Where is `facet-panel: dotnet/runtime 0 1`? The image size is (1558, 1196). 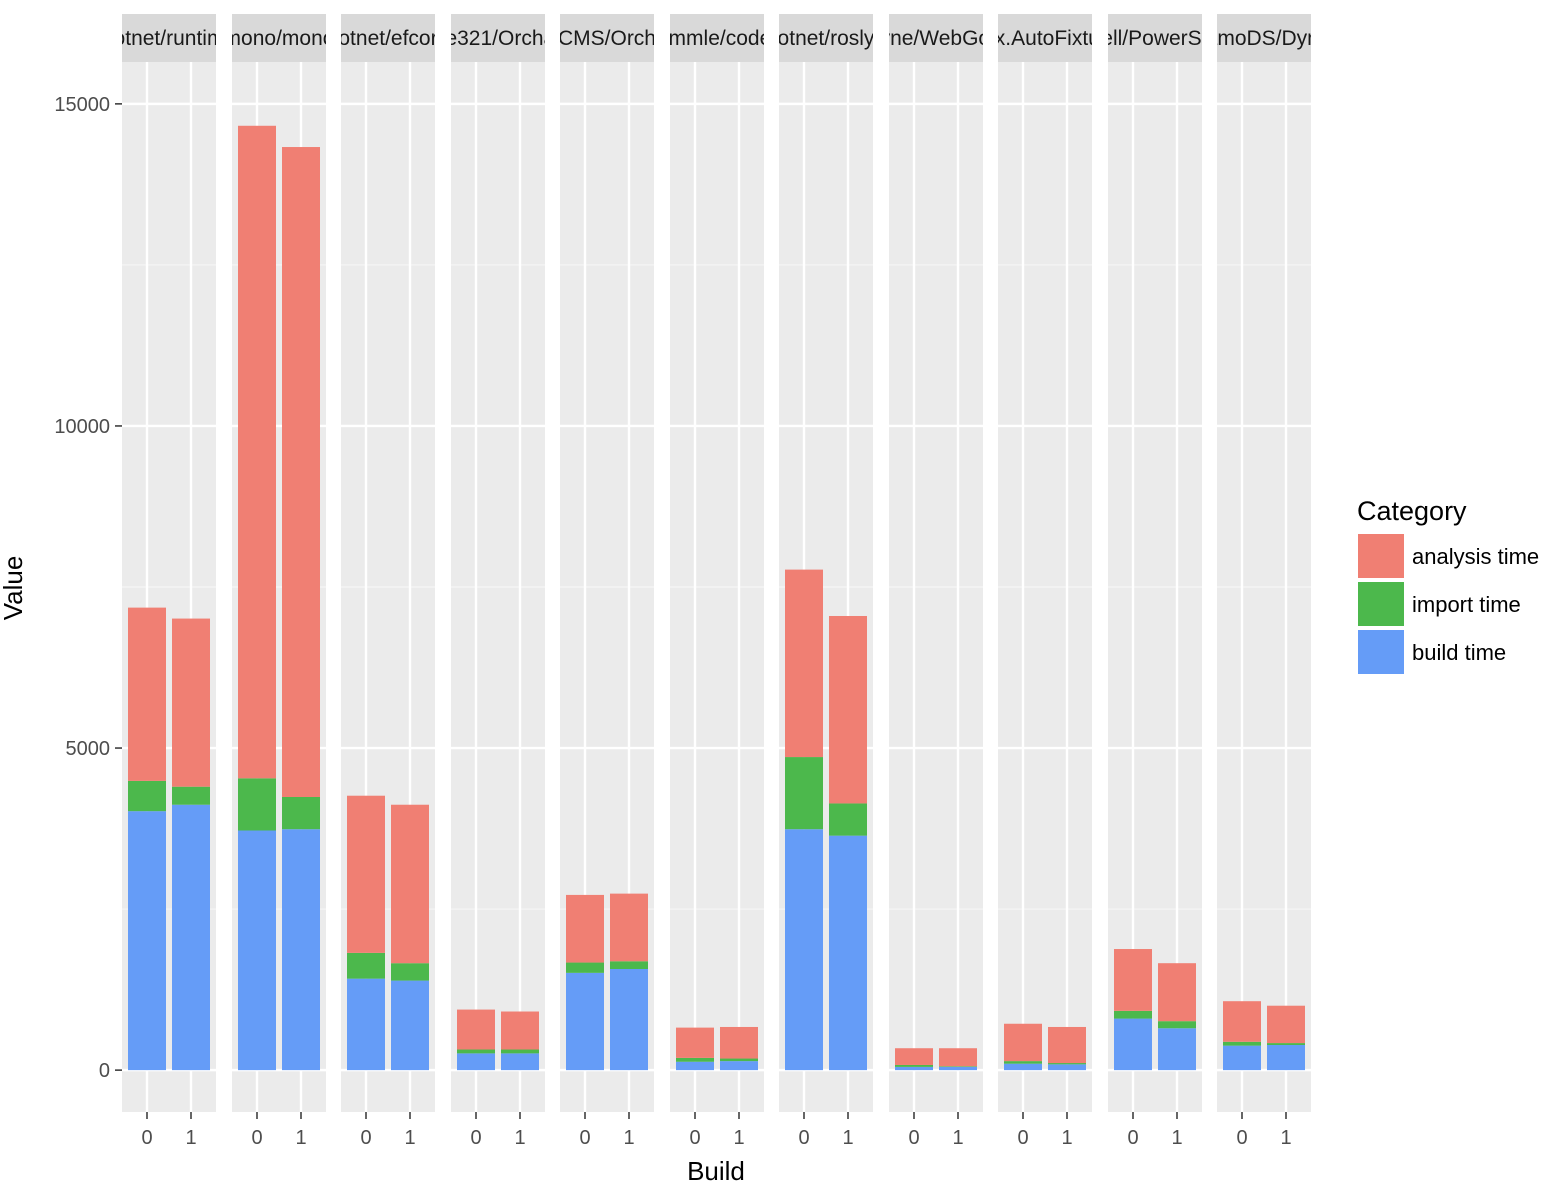
facet-panel: dotnet/runtime 0 1 is located at coordinates (169, 581).